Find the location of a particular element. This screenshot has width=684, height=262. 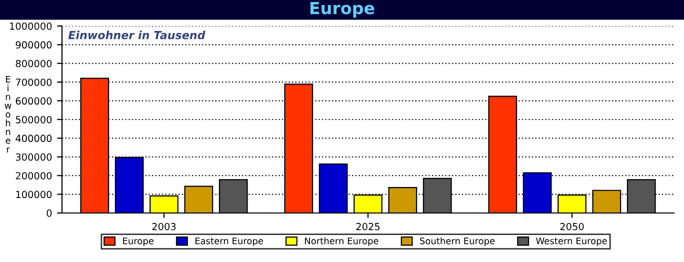

y-tick-label: 900000 is located at coordinates (34, 45).